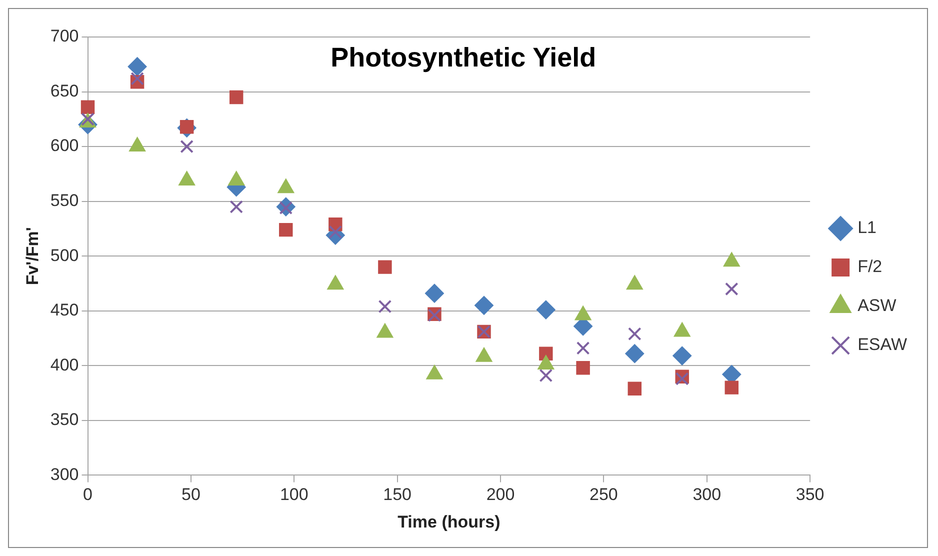 The image size is (938, 556). What do you see at coordinates (883, 344) in the screenshot?
I see `legend-label: ESAW` at bounding box center [883, 344].